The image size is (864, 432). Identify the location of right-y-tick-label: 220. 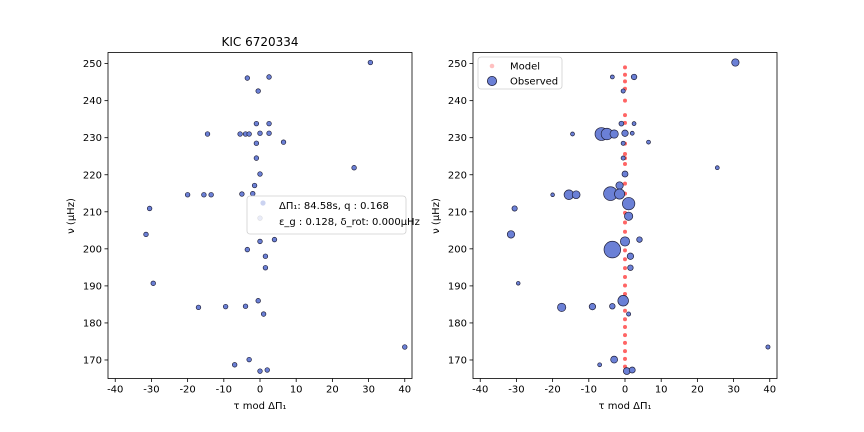
(457, 175).